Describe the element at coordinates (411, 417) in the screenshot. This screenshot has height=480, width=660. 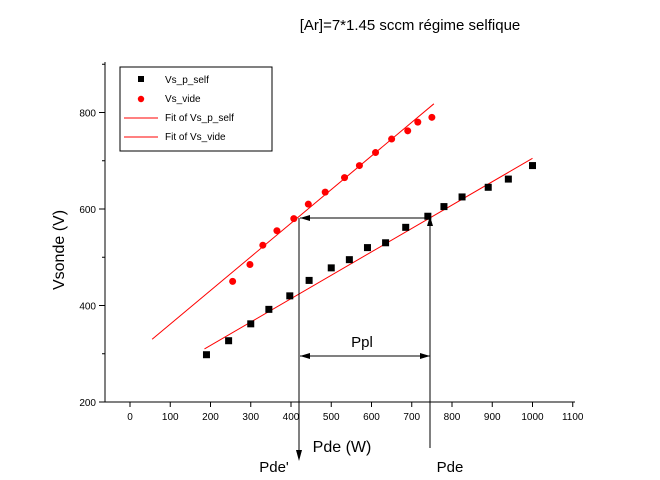
I see `x-tick-label: 700` at that location.